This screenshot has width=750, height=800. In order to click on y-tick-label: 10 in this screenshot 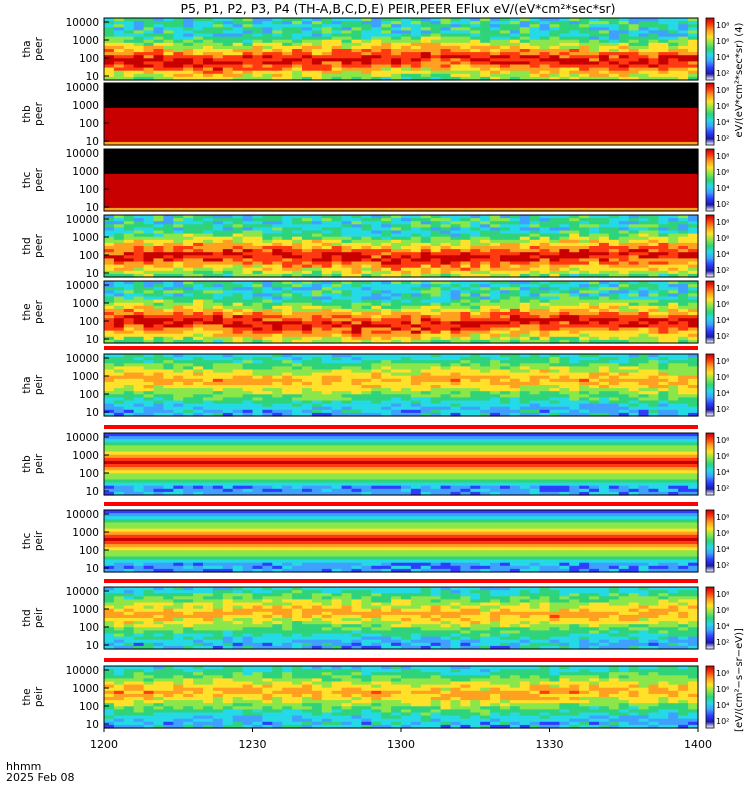, I will do `click(92, 142)`.